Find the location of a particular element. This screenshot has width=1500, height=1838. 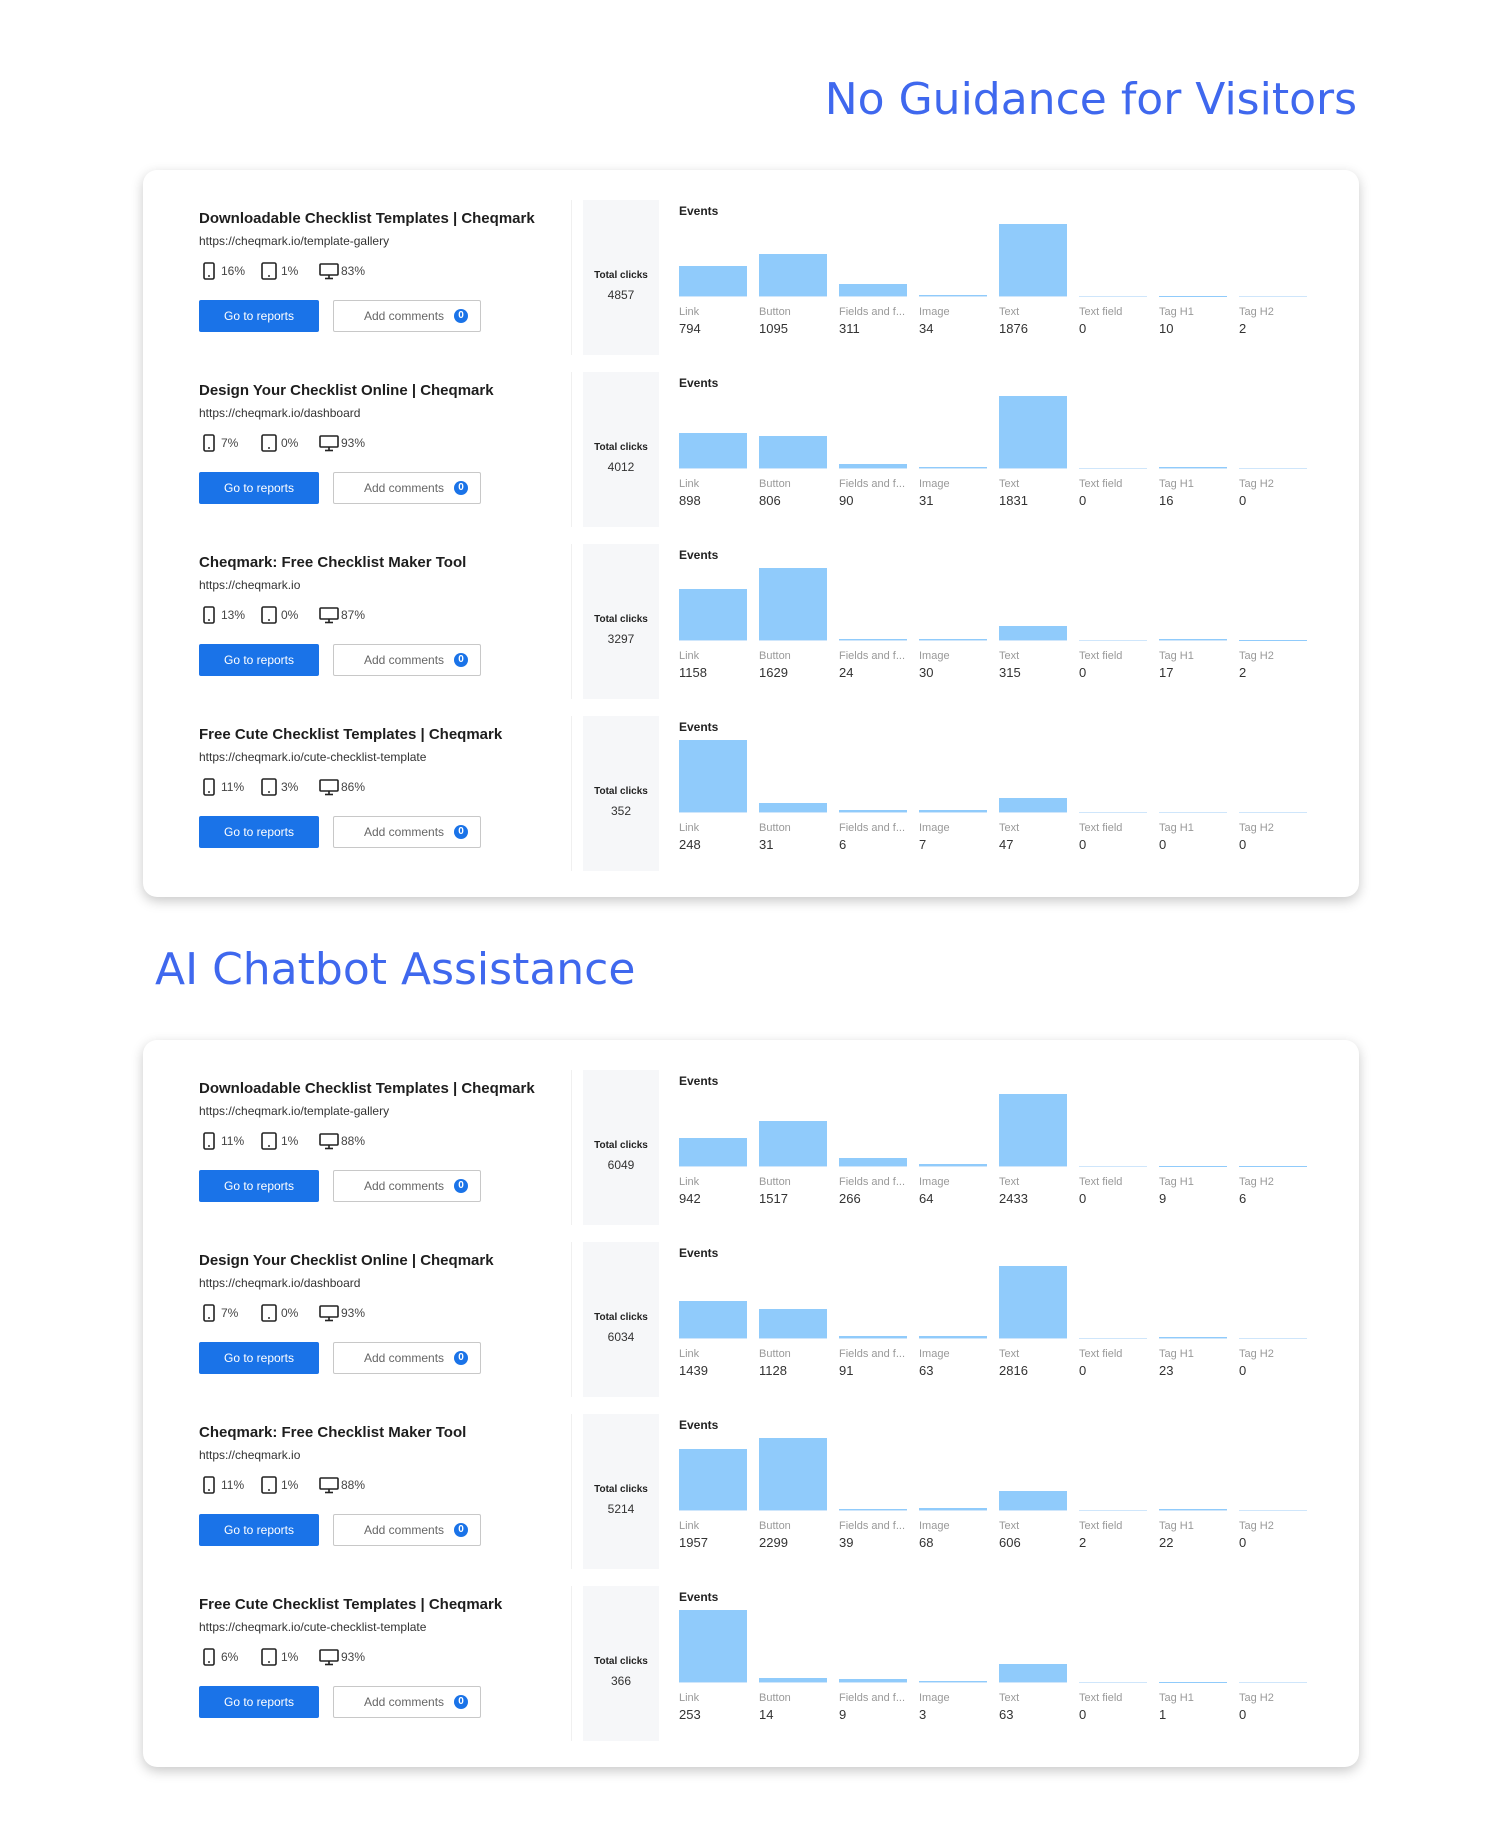

event-value: 16 is located at coordinates (1166, 500).